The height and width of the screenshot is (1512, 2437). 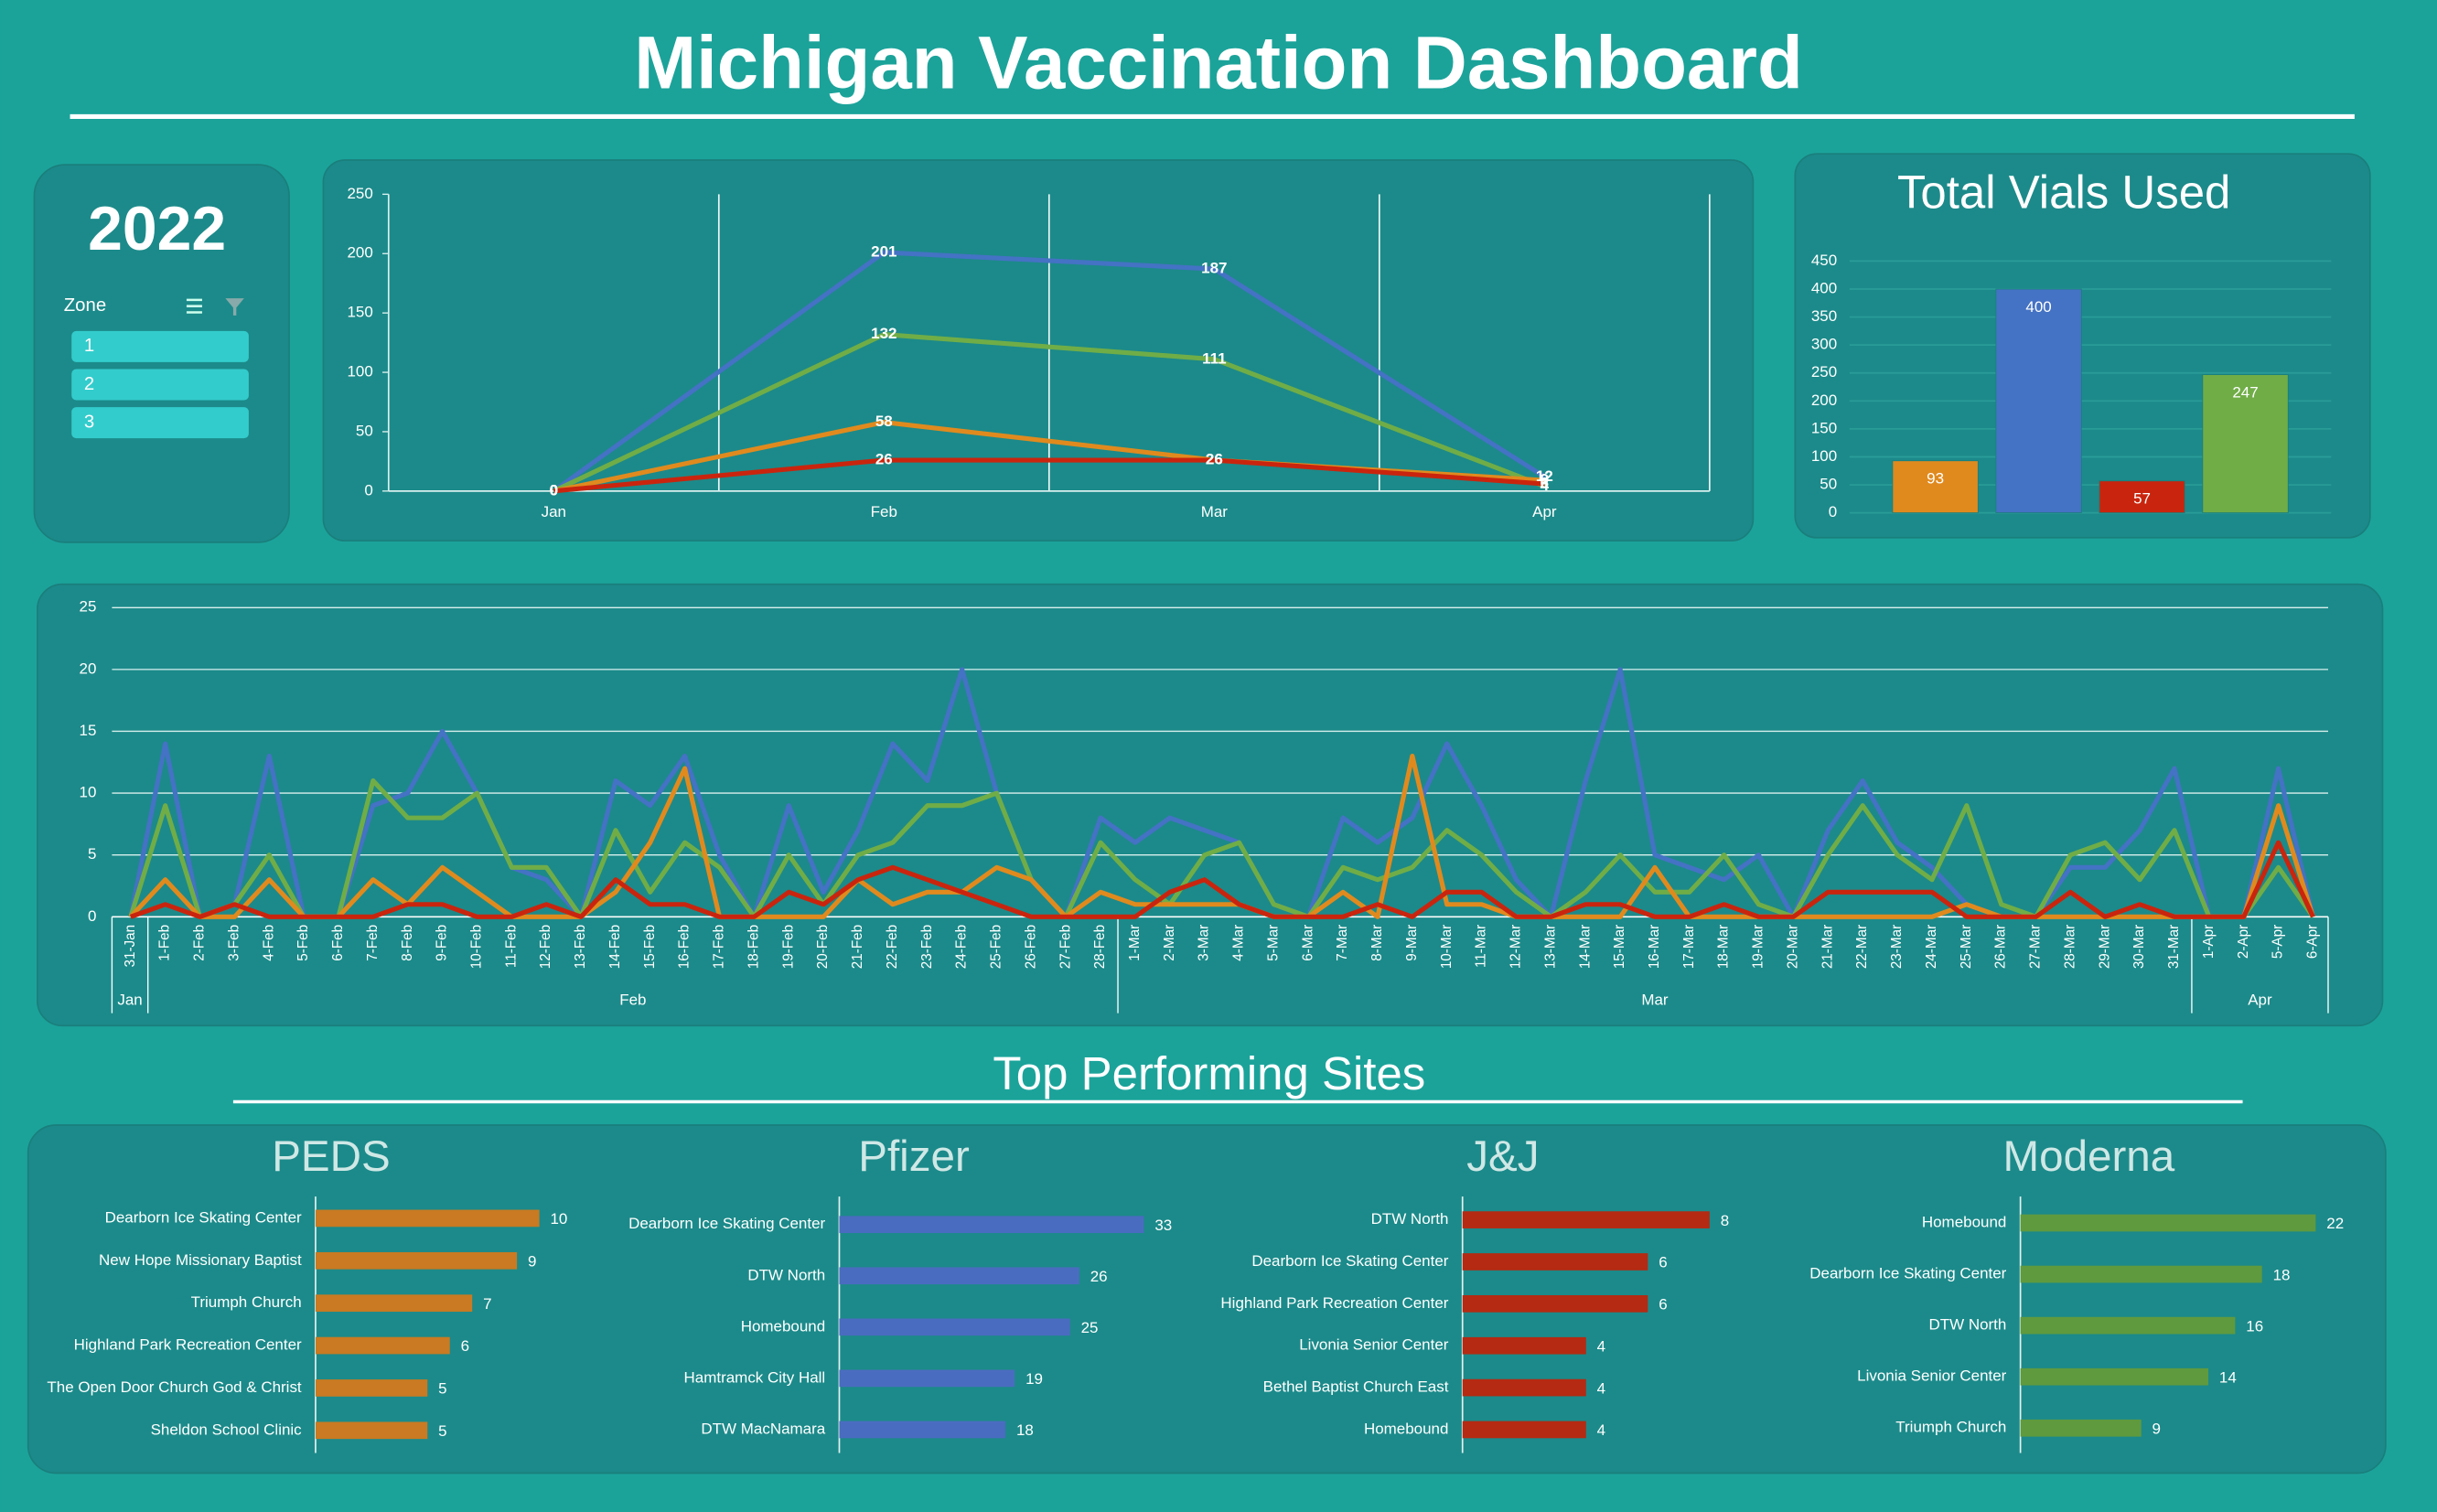 I want to click on x-tick-label: 20-Mar, so click(x=1793, y=947).